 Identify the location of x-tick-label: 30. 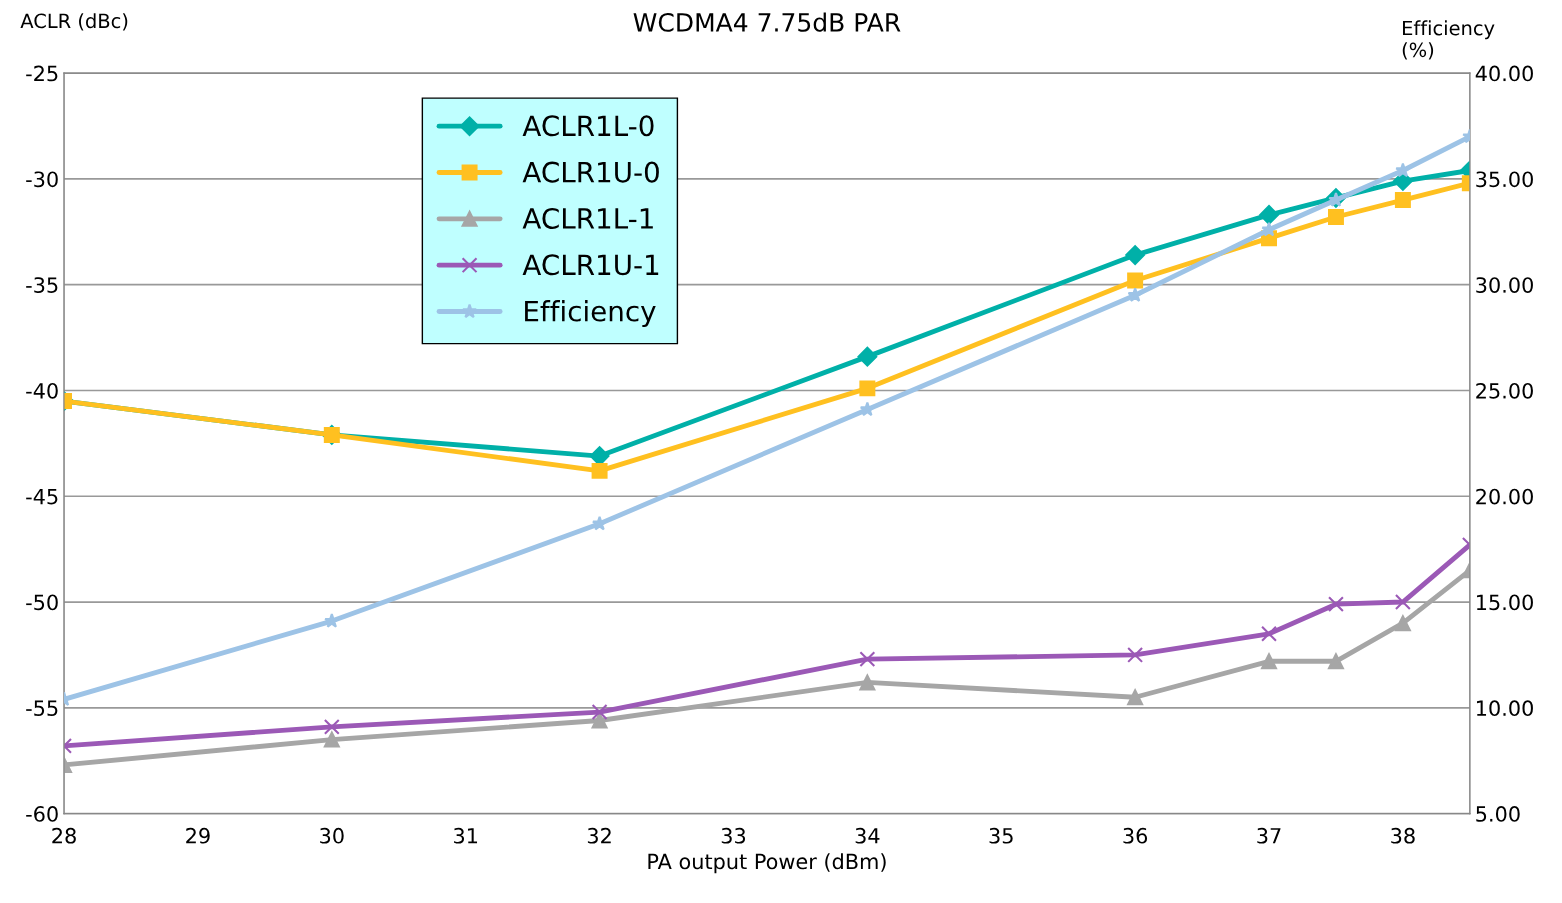
(332, 835).